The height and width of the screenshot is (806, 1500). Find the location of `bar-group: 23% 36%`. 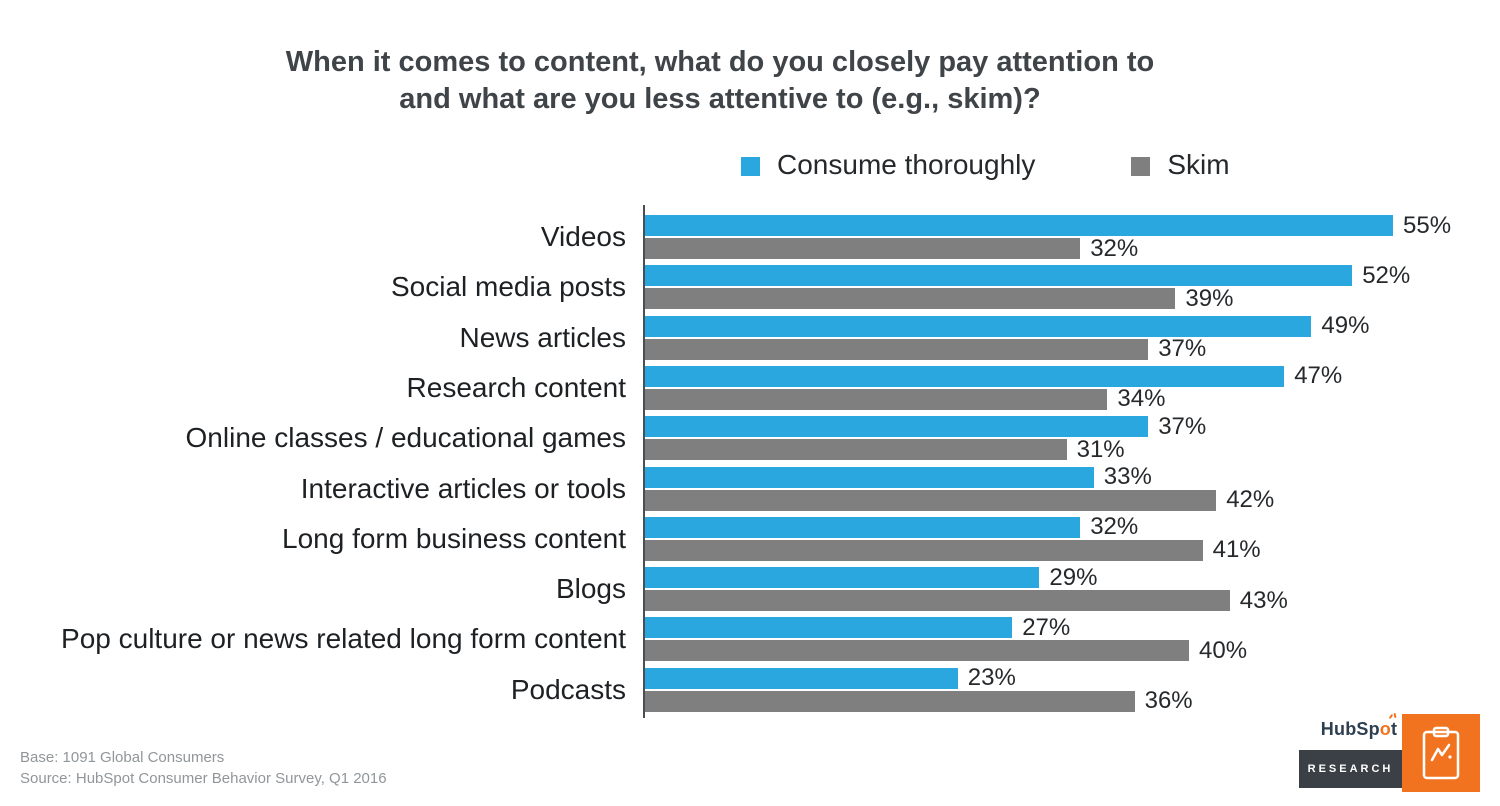

bar-group: 23% 36% is located at coordinates (919, 689).